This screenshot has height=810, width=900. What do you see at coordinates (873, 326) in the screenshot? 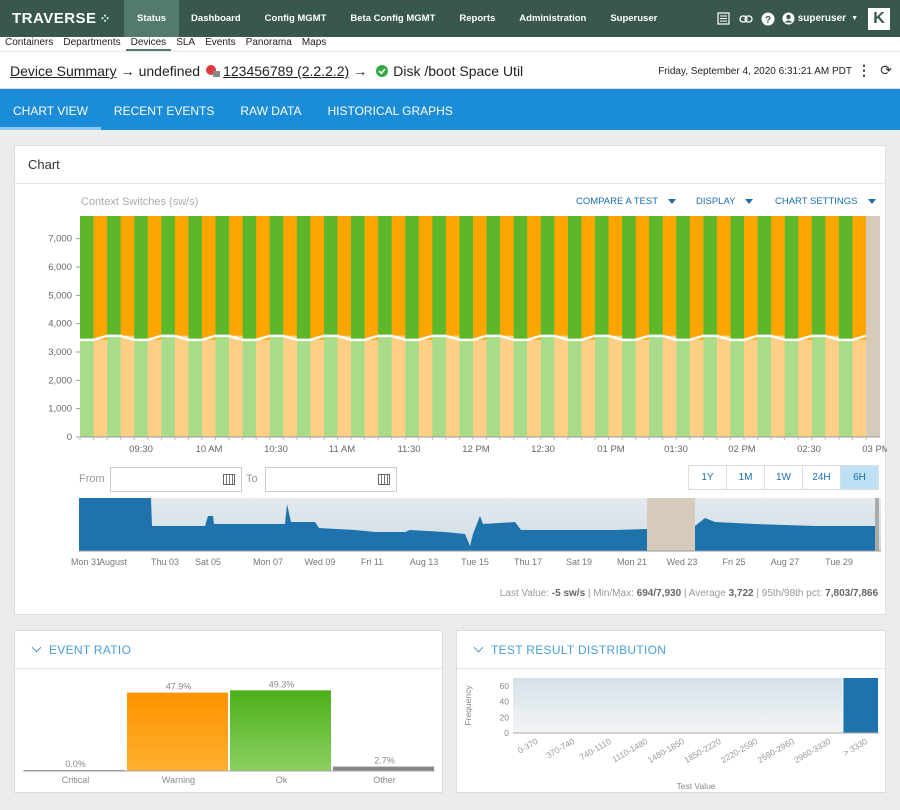
I see `chart-gap-region` at bounding box center [873, 326].